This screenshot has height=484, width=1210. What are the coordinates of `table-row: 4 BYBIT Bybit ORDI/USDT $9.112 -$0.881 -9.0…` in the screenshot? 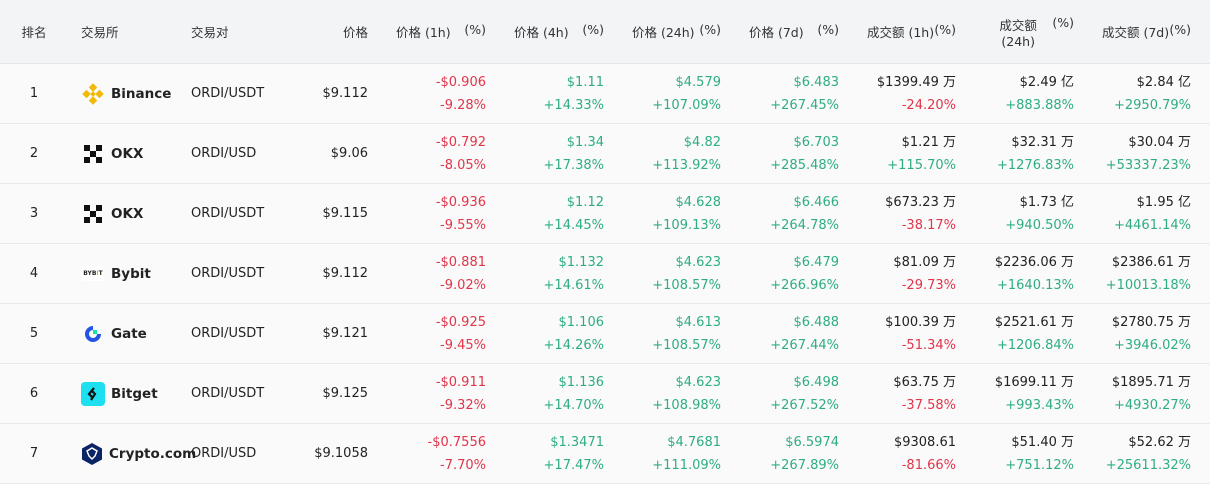 It's located at (605, 273).